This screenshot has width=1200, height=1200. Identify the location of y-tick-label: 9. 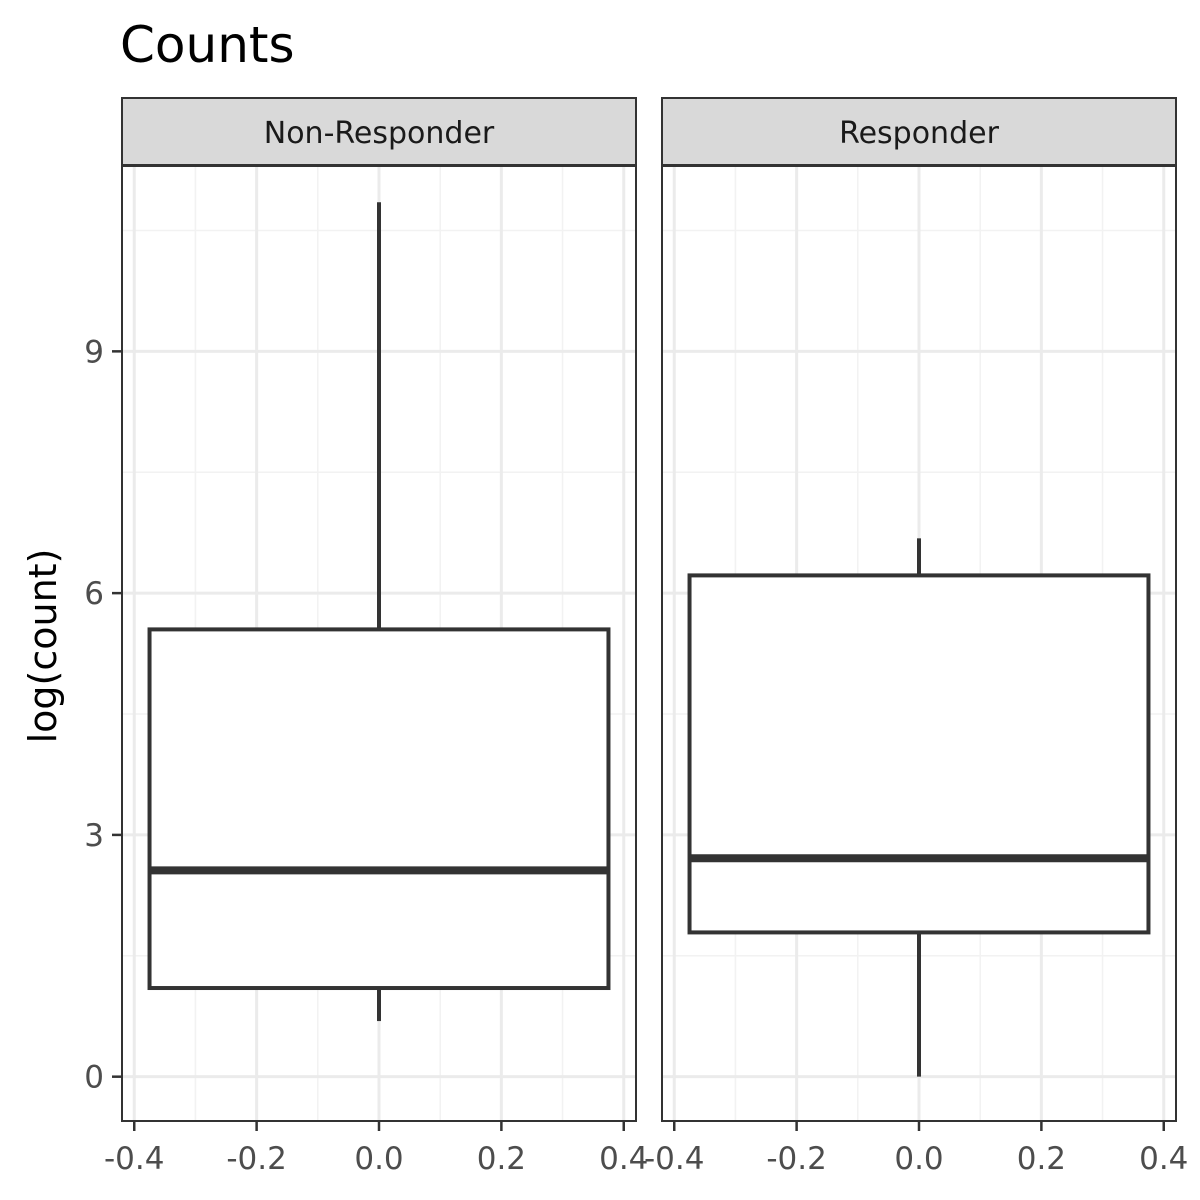
(94, 352).